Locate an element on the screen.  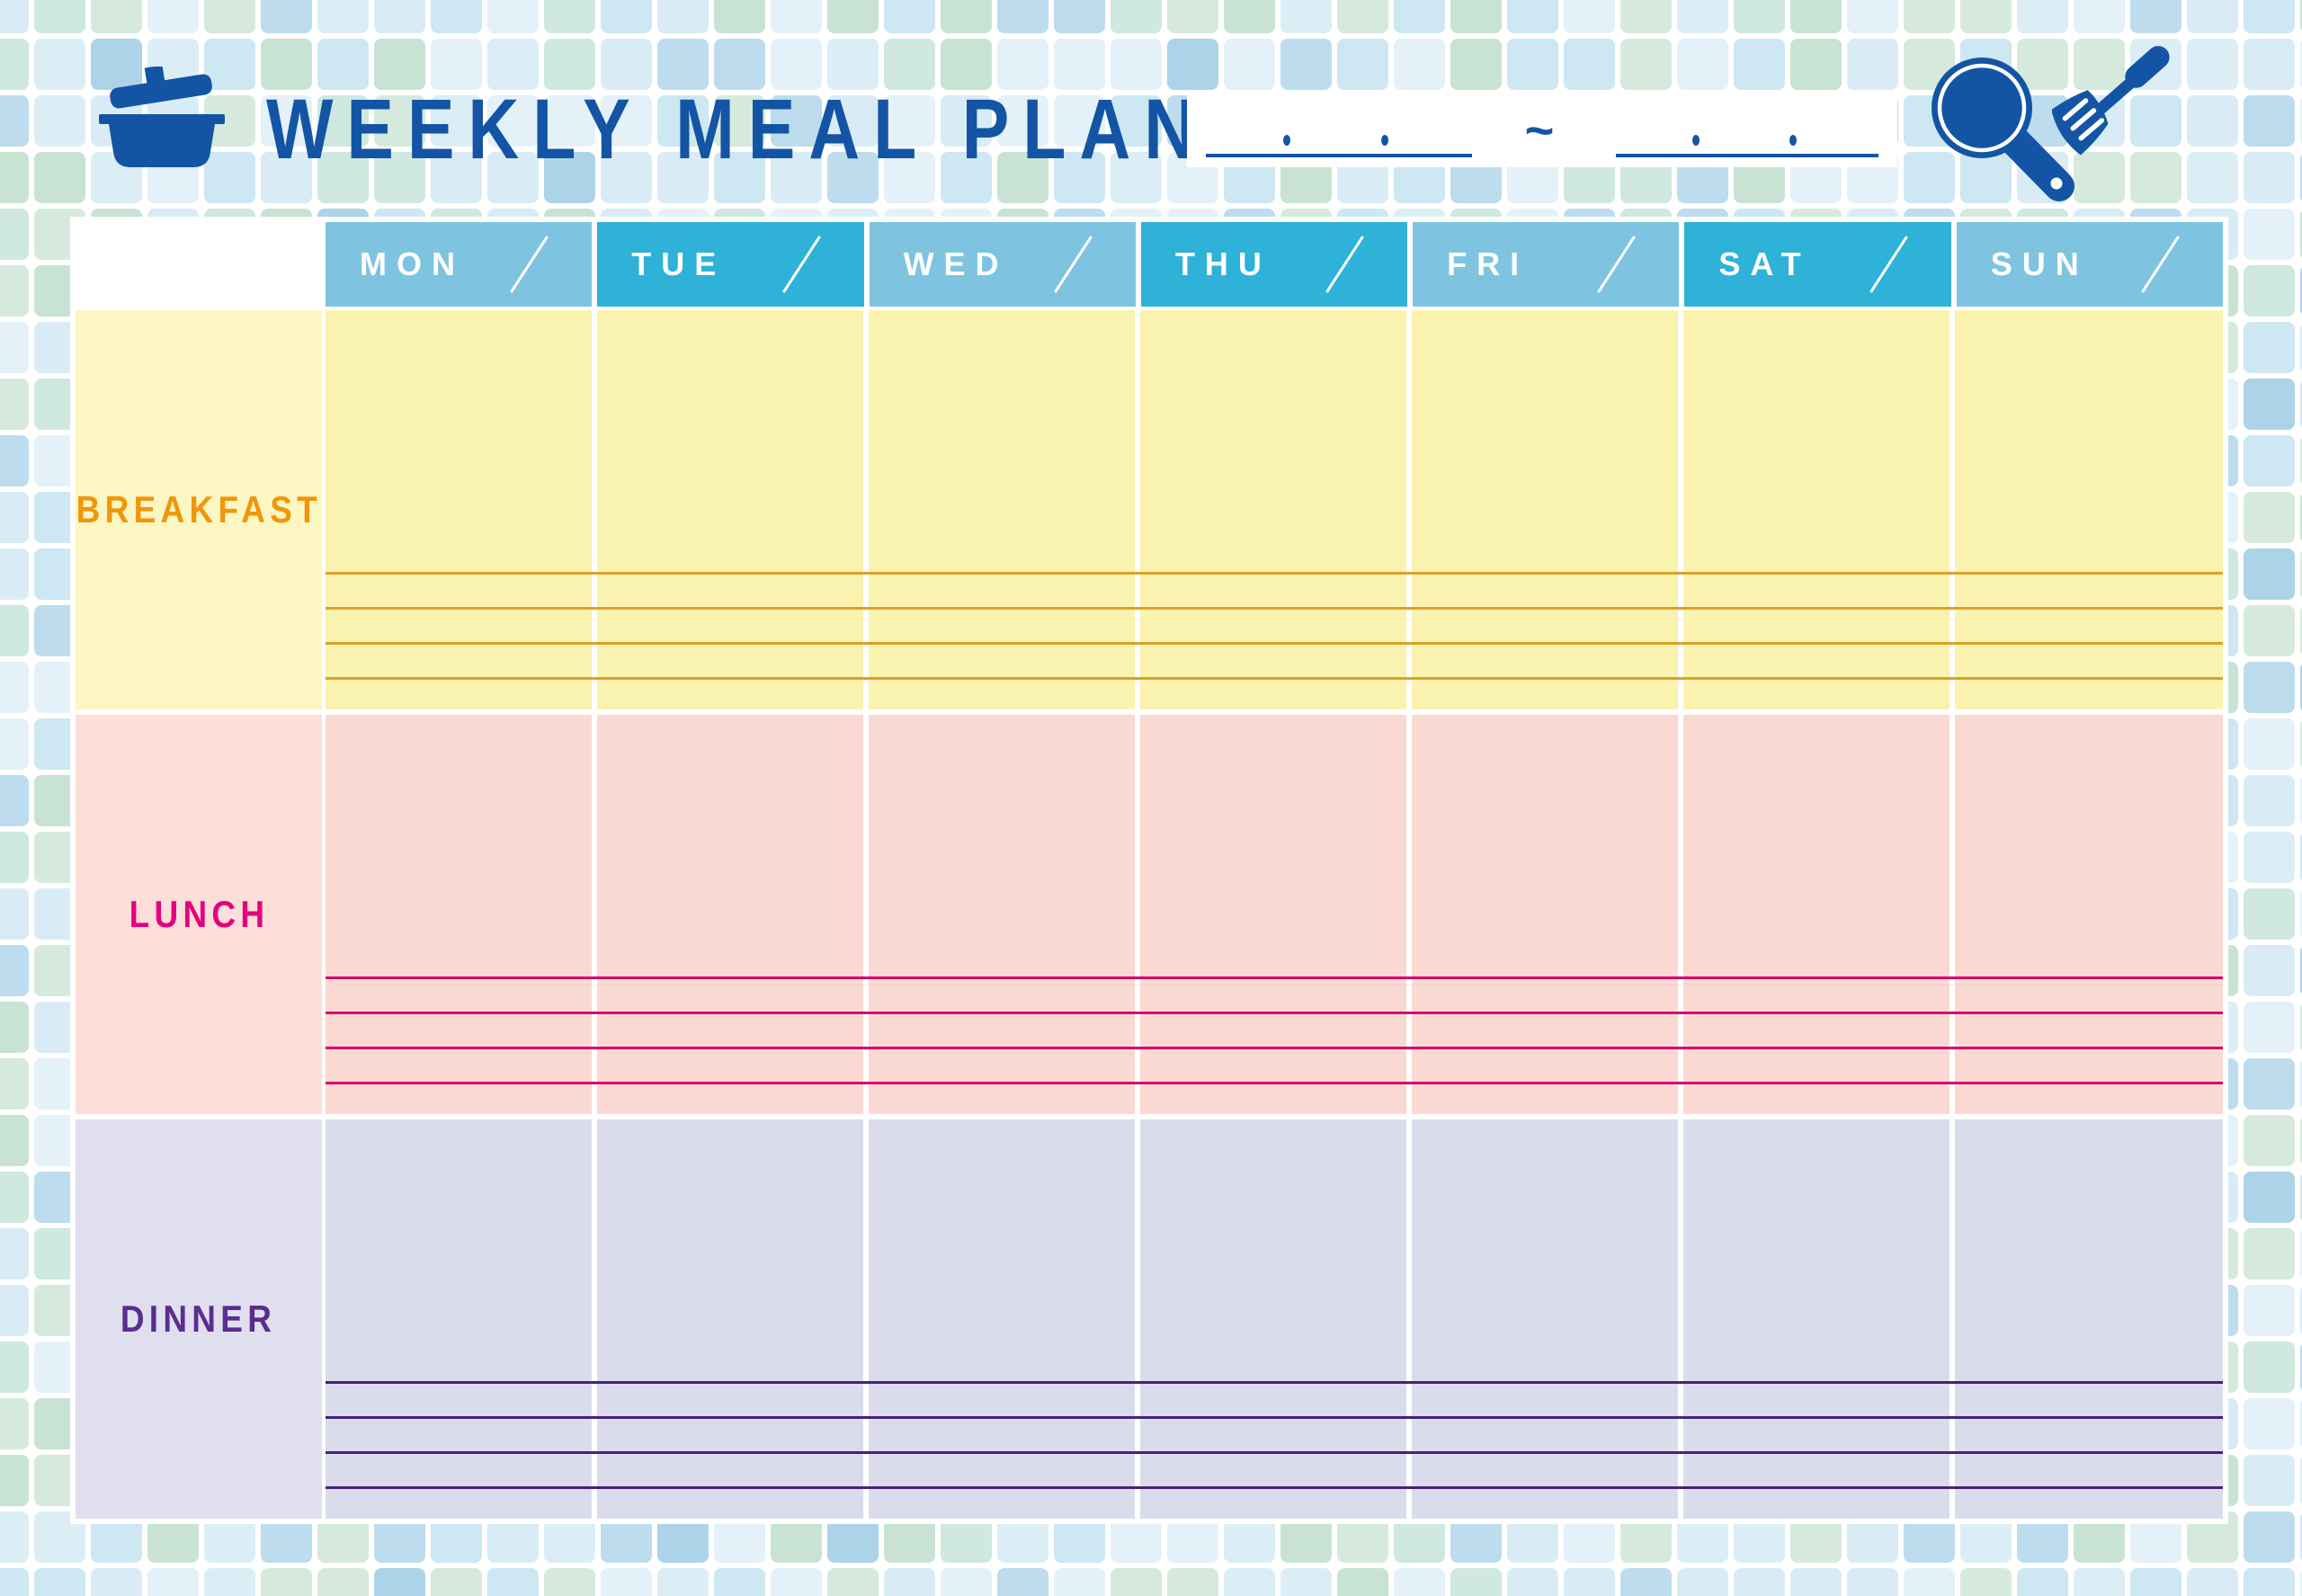
meal-label: DINNER is located at coordinates (198, 1318).